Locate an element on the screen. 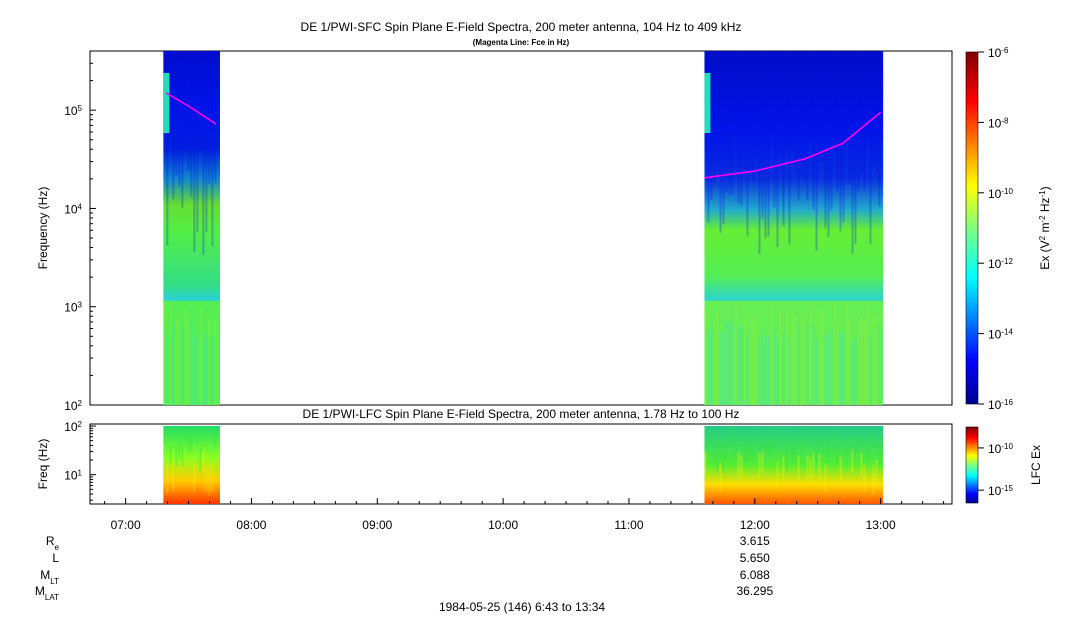  x-tick-label: 13:00 is located at coordinates (881, 525).